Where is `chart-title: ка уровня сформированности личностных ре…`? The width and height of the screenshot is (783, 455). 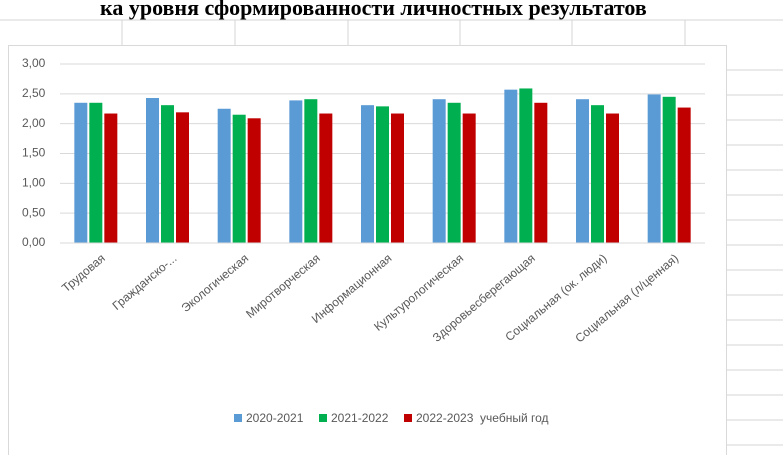
chart-title: ка уровня сформированности личностных ре… is located at coordinates (373, 10).